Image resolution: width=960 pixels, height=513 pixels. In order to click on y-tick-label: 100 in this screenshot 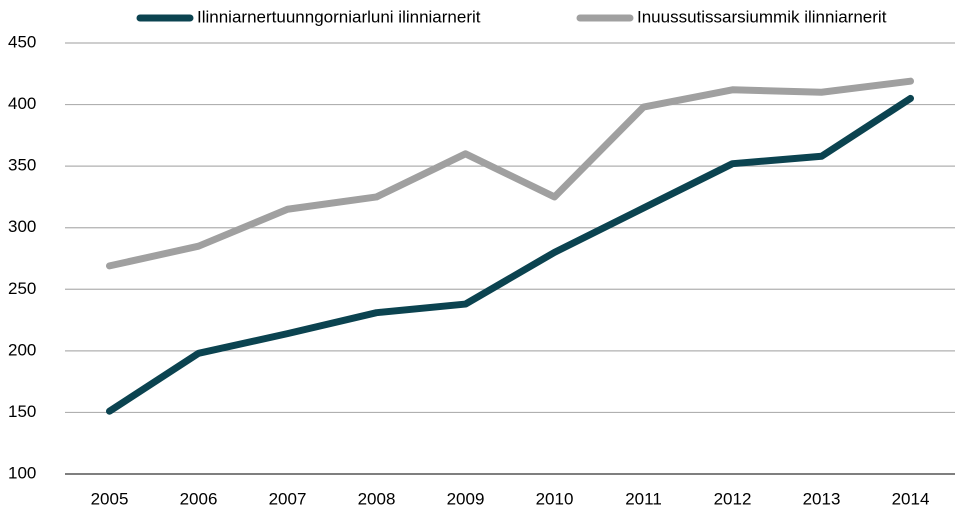, I will do `click(22, 472)`.